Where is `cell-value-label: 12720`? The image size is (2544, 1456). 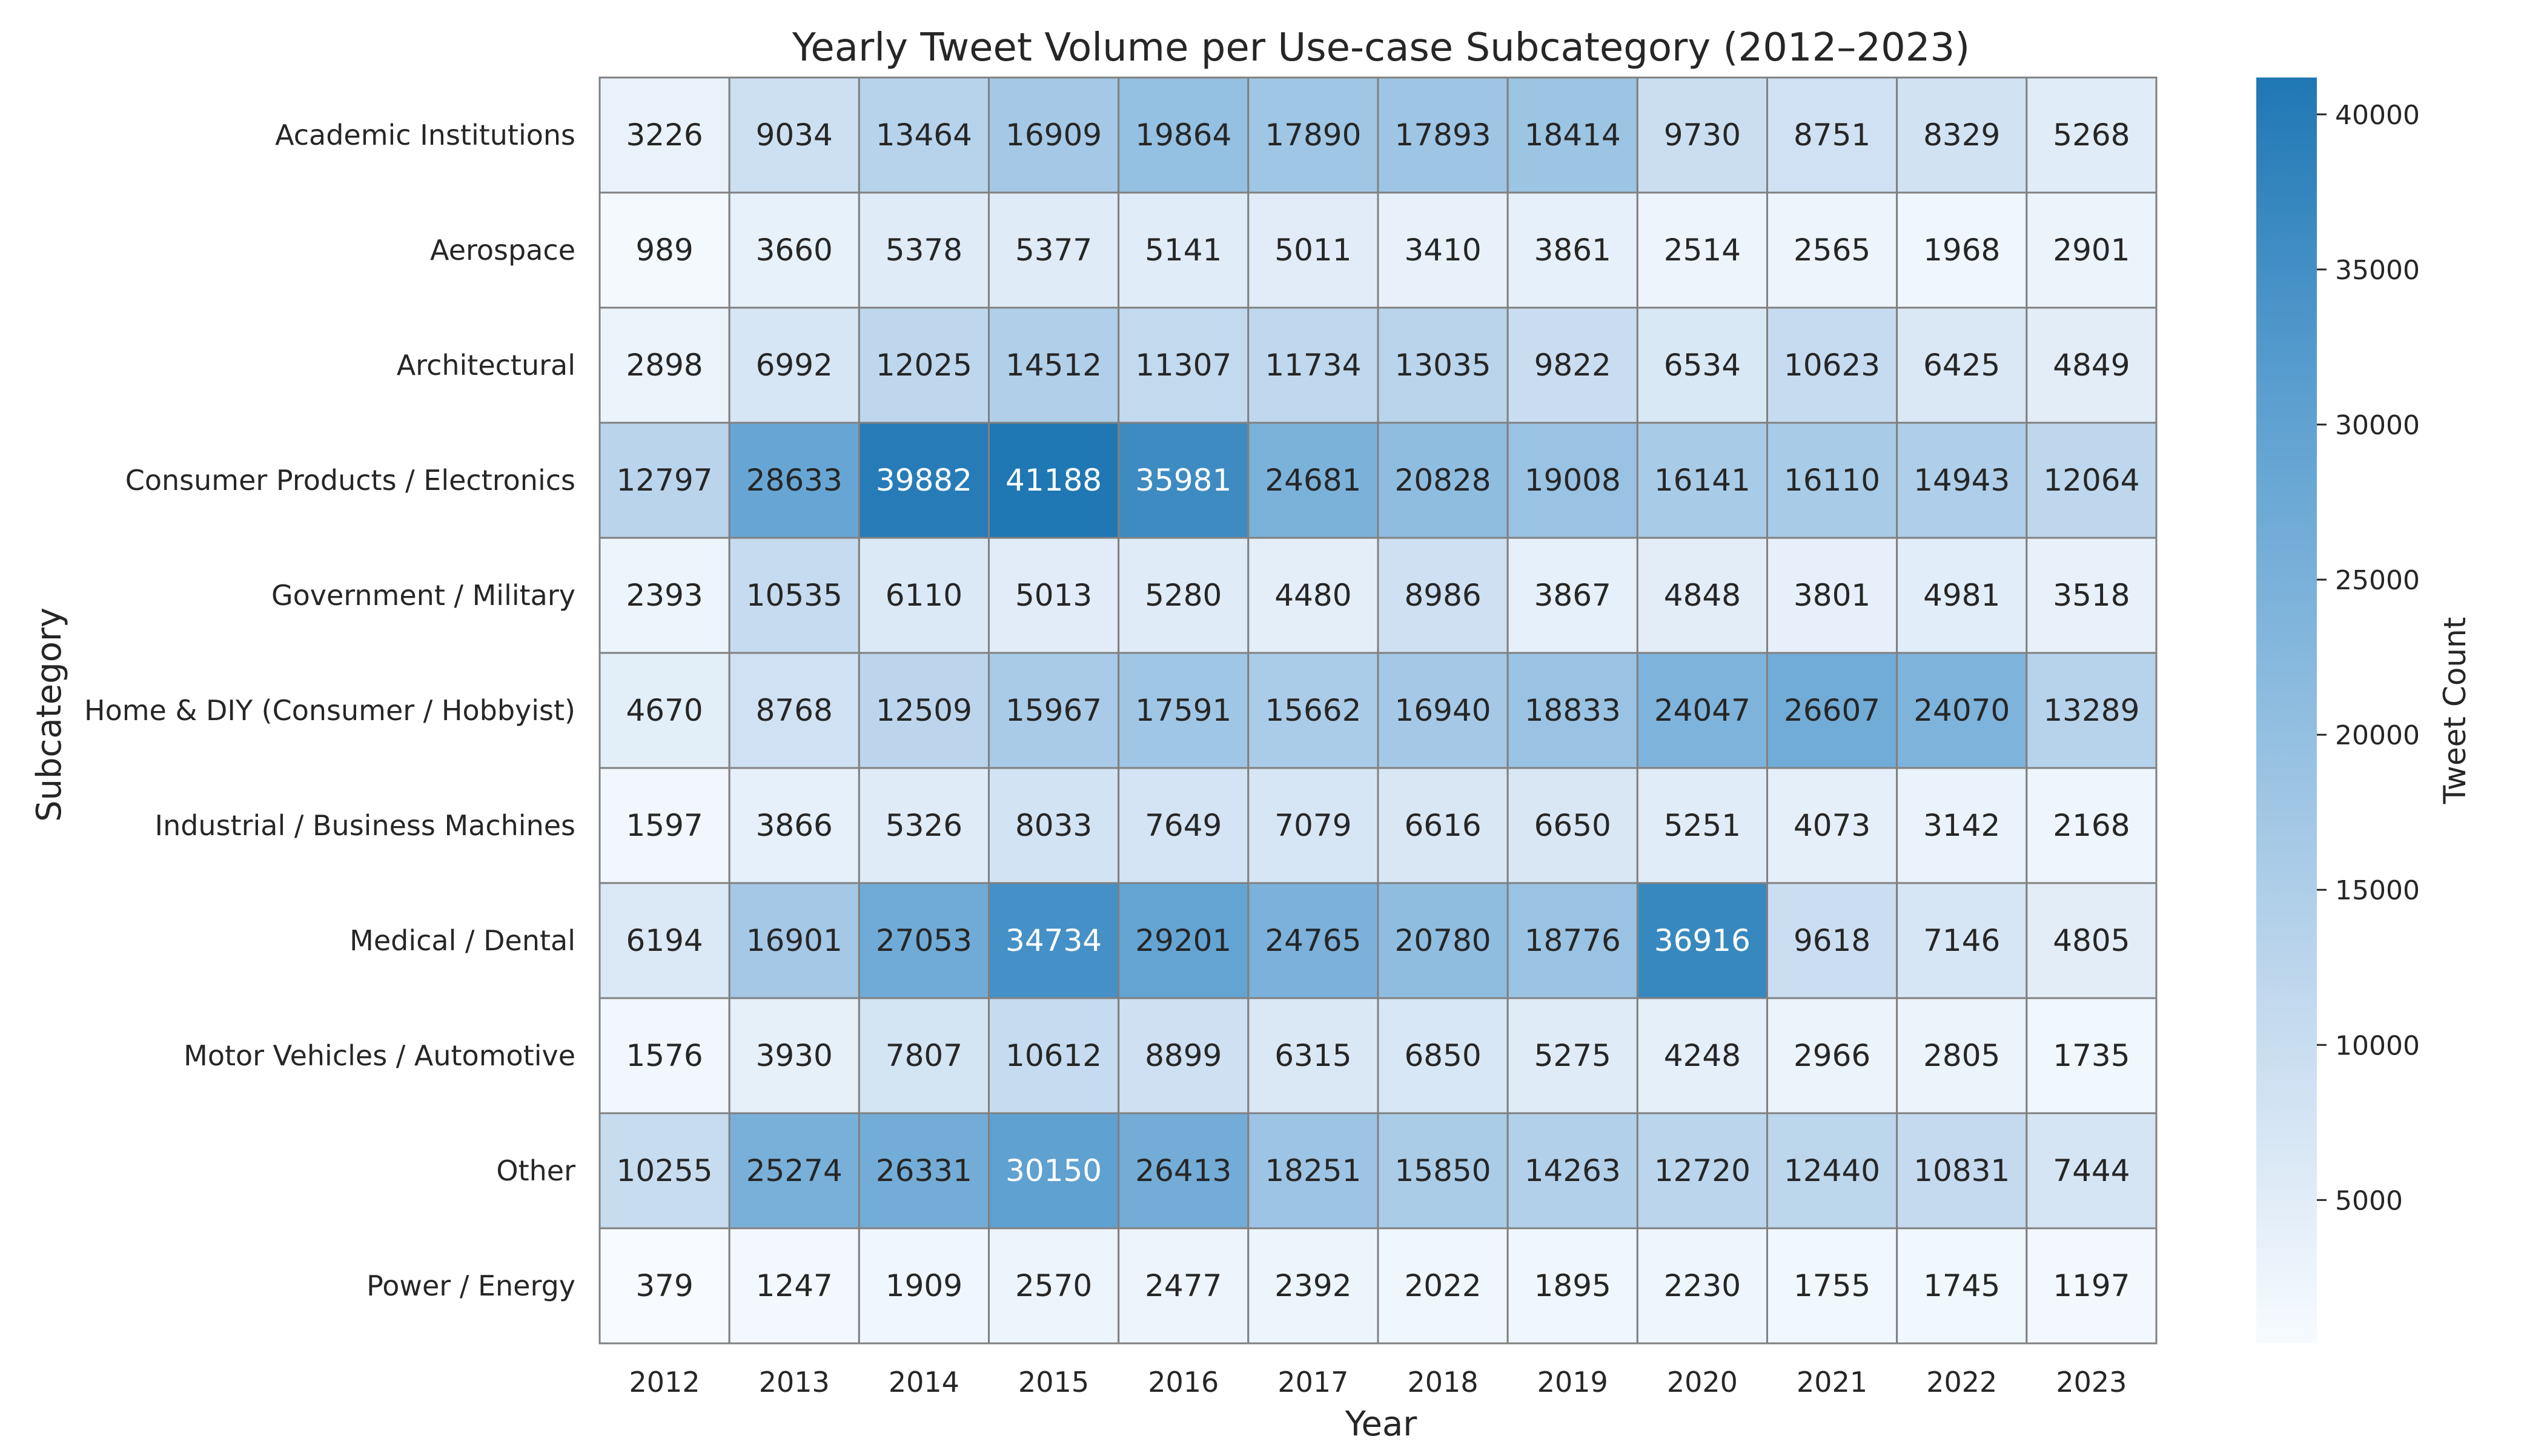 cell-value-label: 12720 is located at coordinates (1702, 1170).